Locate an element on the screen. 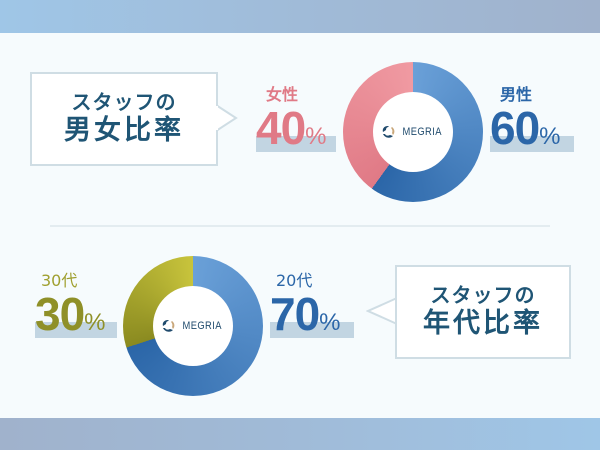 The height and width of the screenshot is (450, 600). bubble-line2: 男女比率 is located at coordinates (124, 130).